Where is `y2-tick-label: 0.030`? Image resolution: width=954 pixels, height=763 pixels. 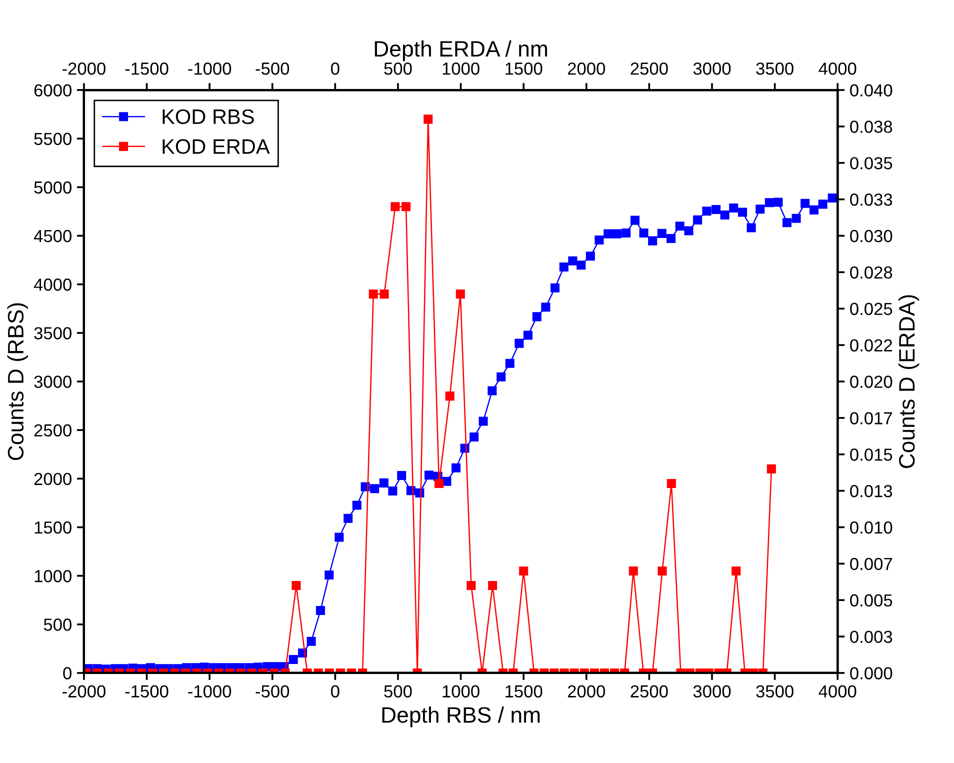
y2-tick-label: 0.030 is located at coordinates (871, 236).